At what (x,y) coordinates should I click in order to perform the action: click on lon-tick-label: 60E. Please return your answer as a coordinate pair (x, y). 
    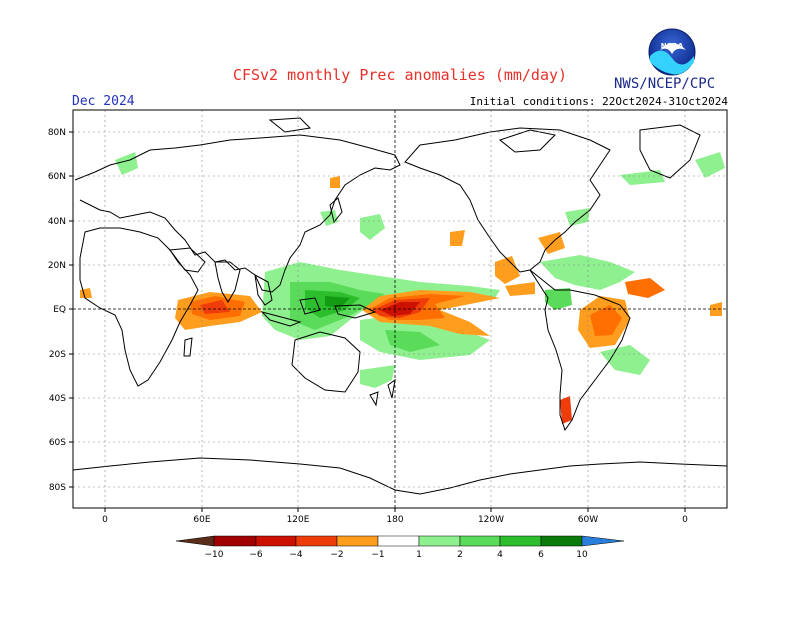
    Looking at the image, I should click on (201, 520).